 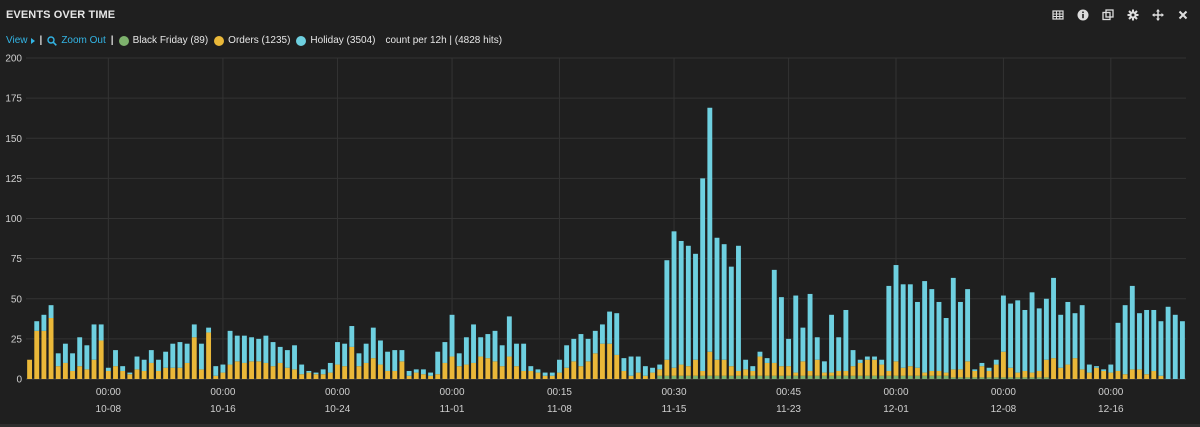 I want to click on x-tick-date-label: 11-08, so click(x=559, y=409).